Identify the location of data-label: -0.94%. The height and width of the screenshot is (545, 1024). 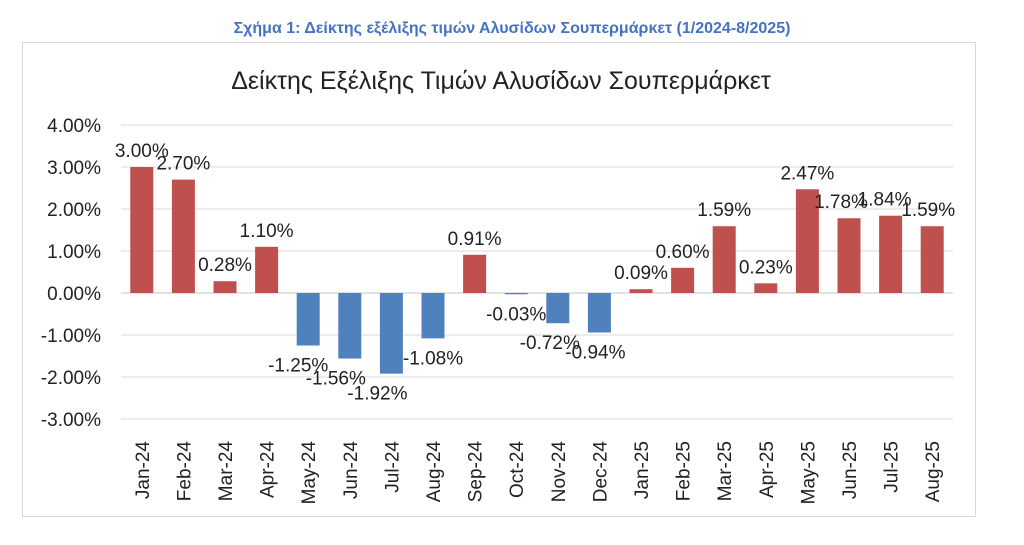
(595, 352).